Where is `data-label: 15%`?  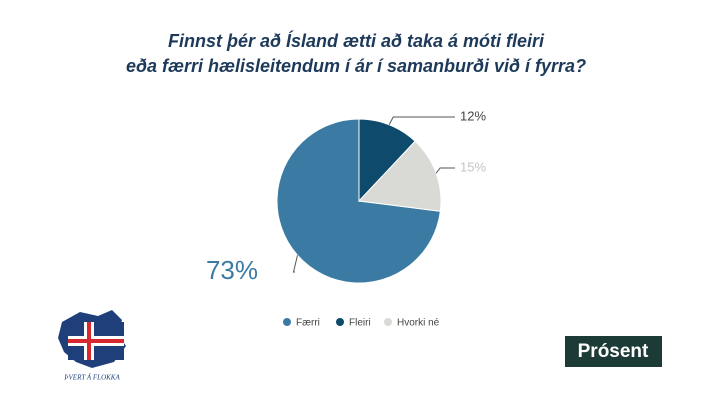
data-label: 15% is located at coordinates (473, 166).